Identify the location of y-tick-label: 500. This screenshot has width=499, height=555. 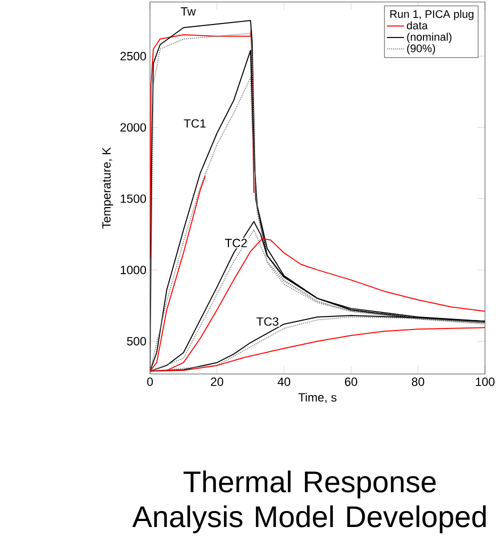
(136, 341).